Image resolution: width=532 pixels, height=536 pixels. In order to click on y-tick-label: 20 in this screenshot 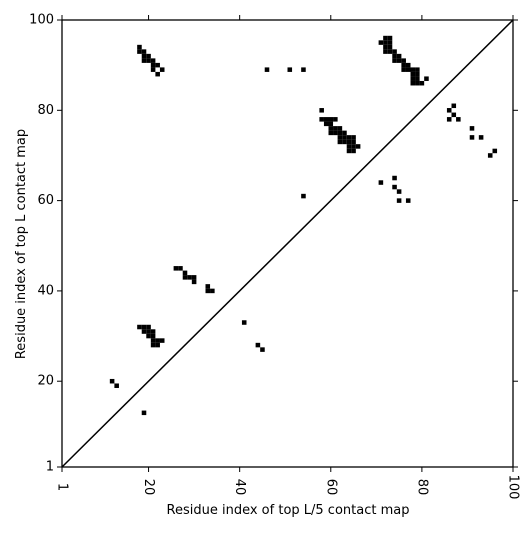, I will do `click(45, 381)`.